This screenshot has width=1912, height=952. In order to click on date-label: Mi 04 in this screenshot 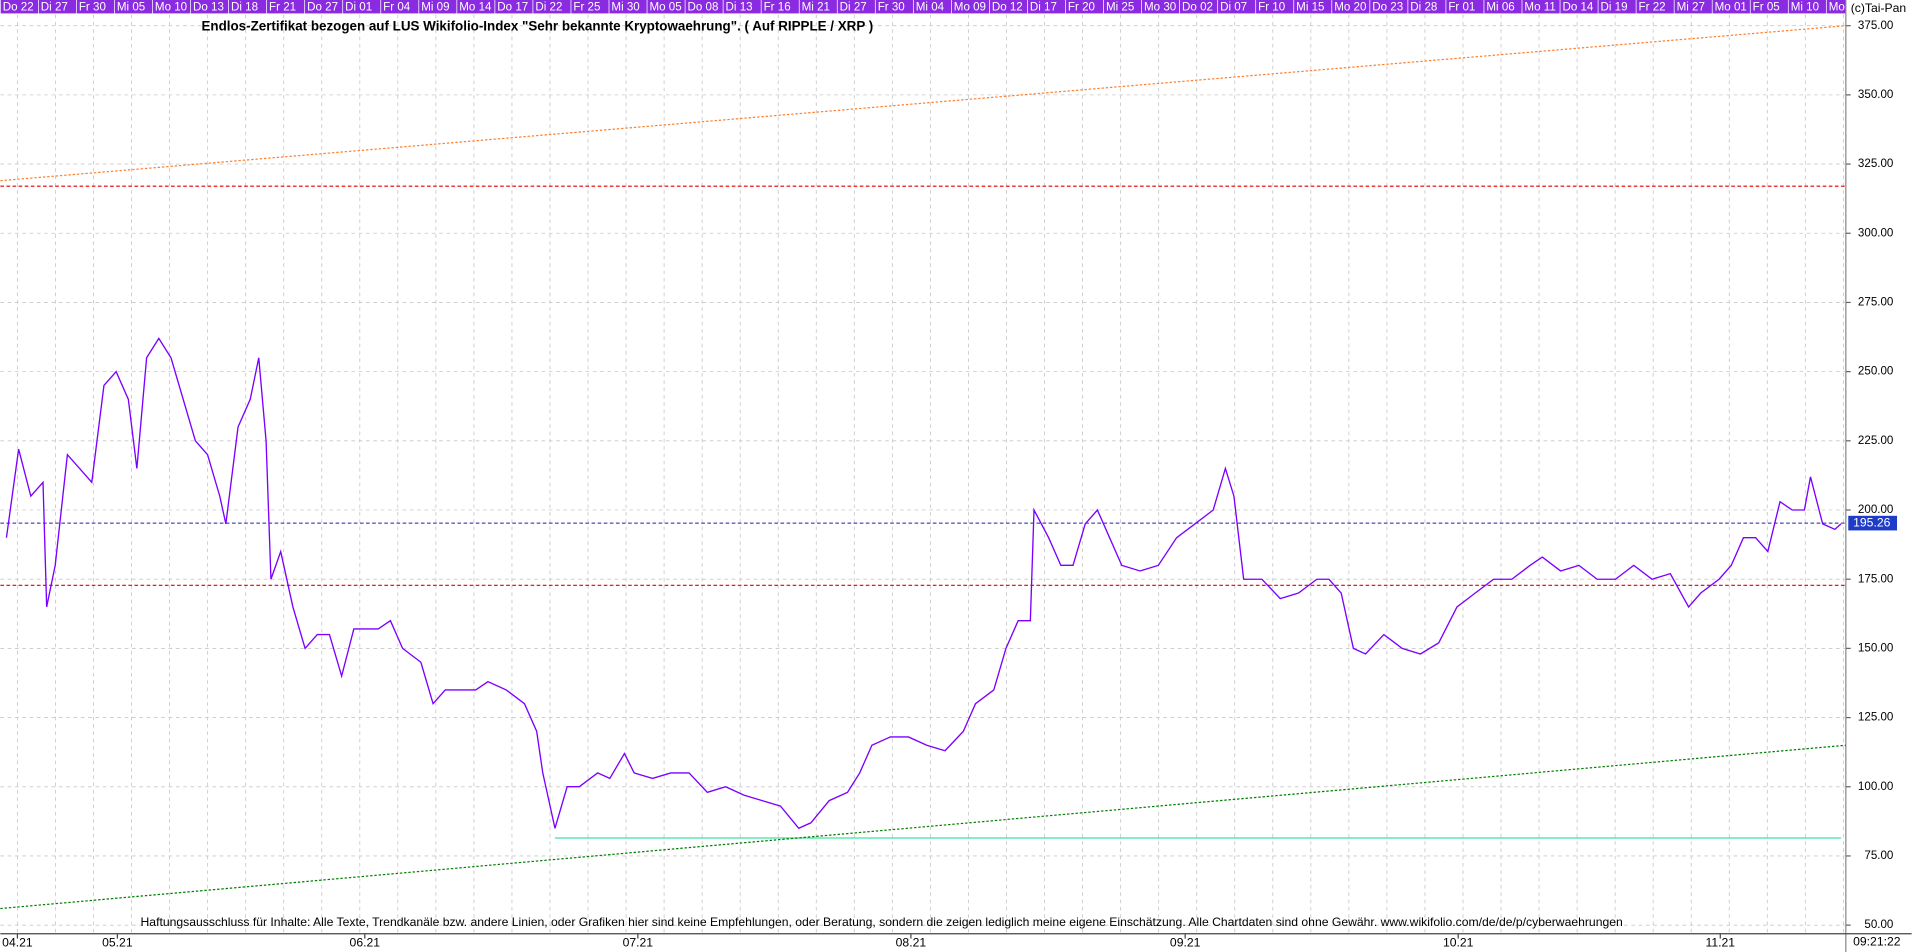, I will do `click(930, 7)`.